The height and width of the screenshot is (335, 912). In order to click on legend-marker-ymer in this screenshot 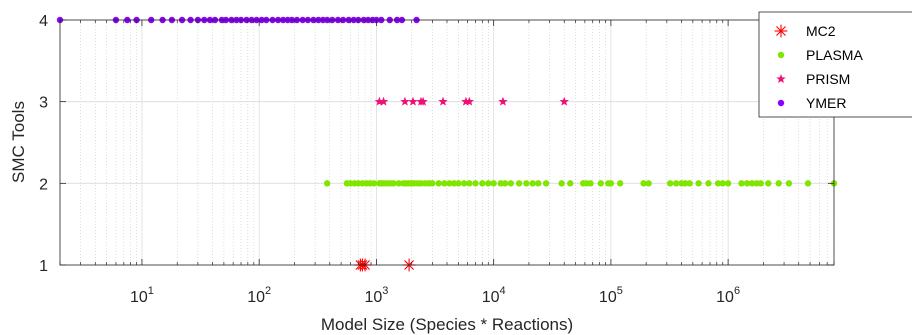, I will do `click(781, 103)`.